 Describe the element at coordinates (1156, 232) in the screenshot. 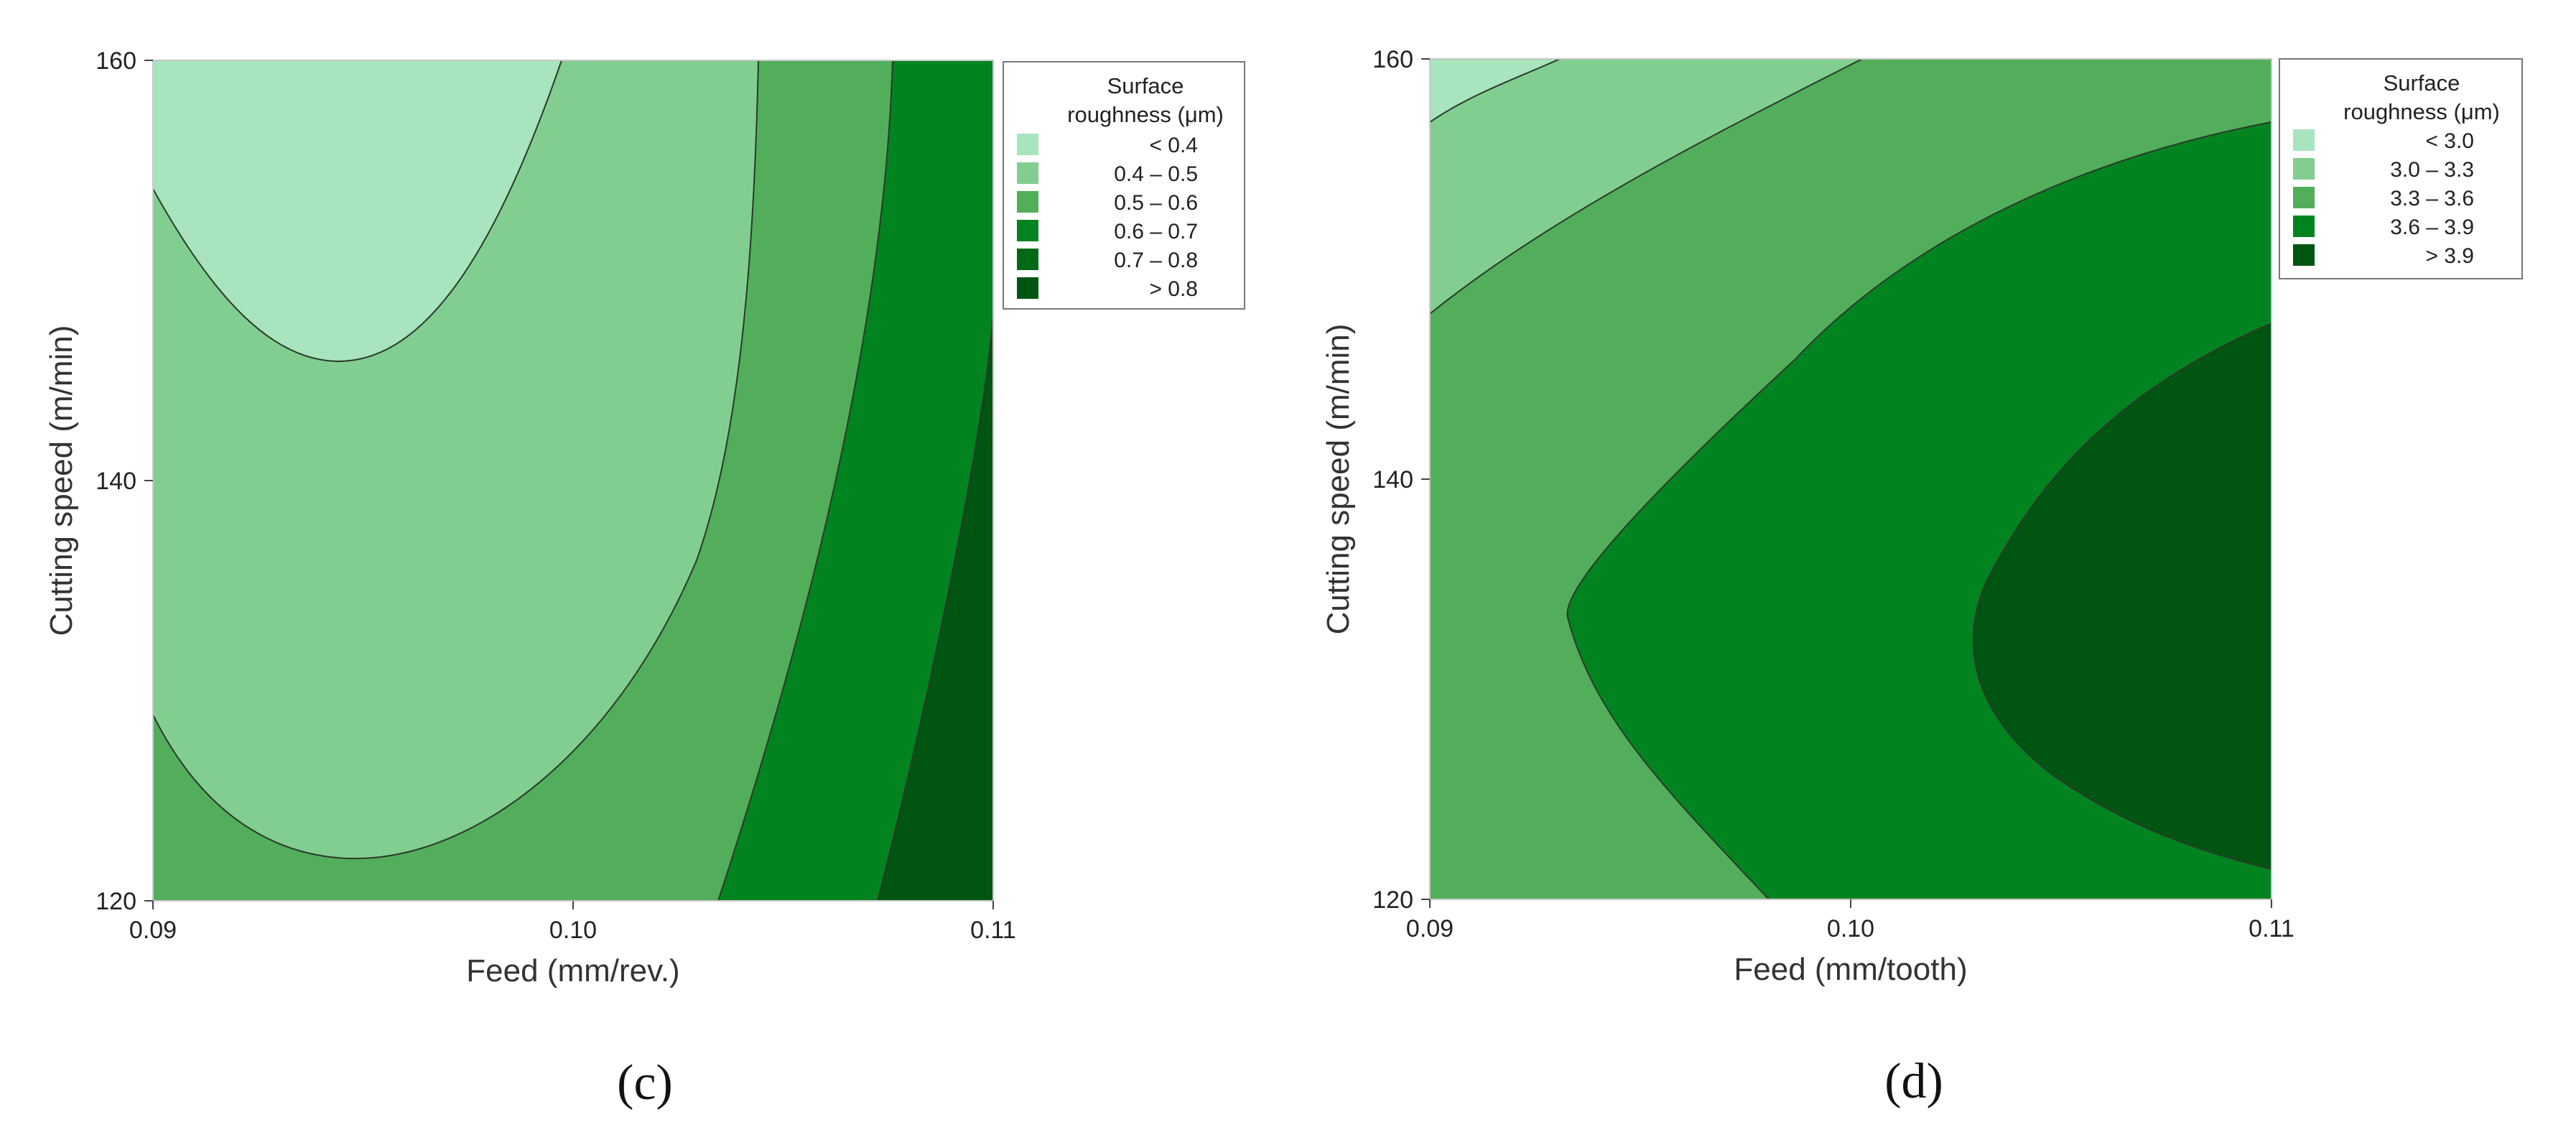

I see `legend-label-c-3: 0.6 – 0.7` at that location.